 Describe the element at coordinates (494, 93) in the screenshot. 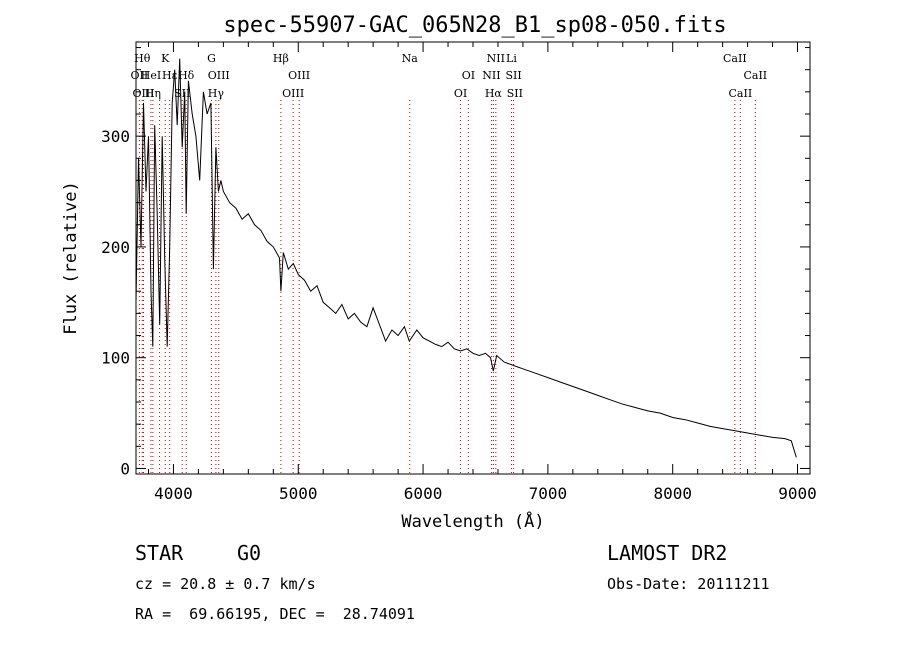

I see `marker-label: Hα` at that location.